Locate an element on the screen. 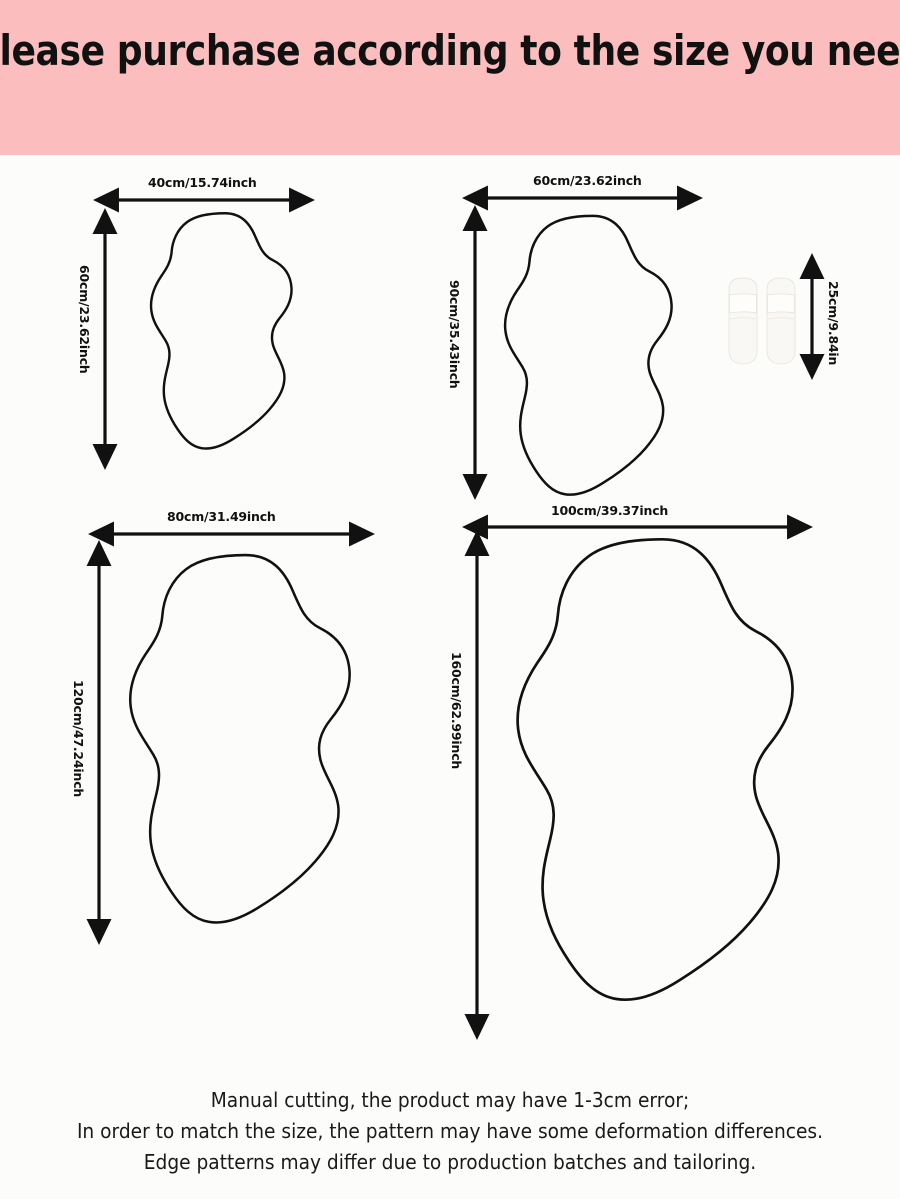  label-width-80x120: 80cm/31.49inch is located at coordinates (221, 516).